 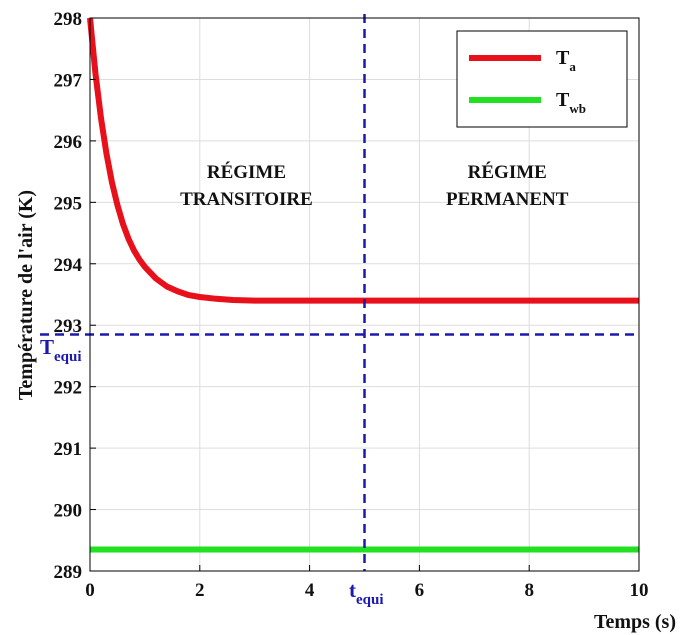 What do you see at coordinates (68, 572) in the screenshot?
I see `y-tick-label: 289` at bounding box center [68, 572].